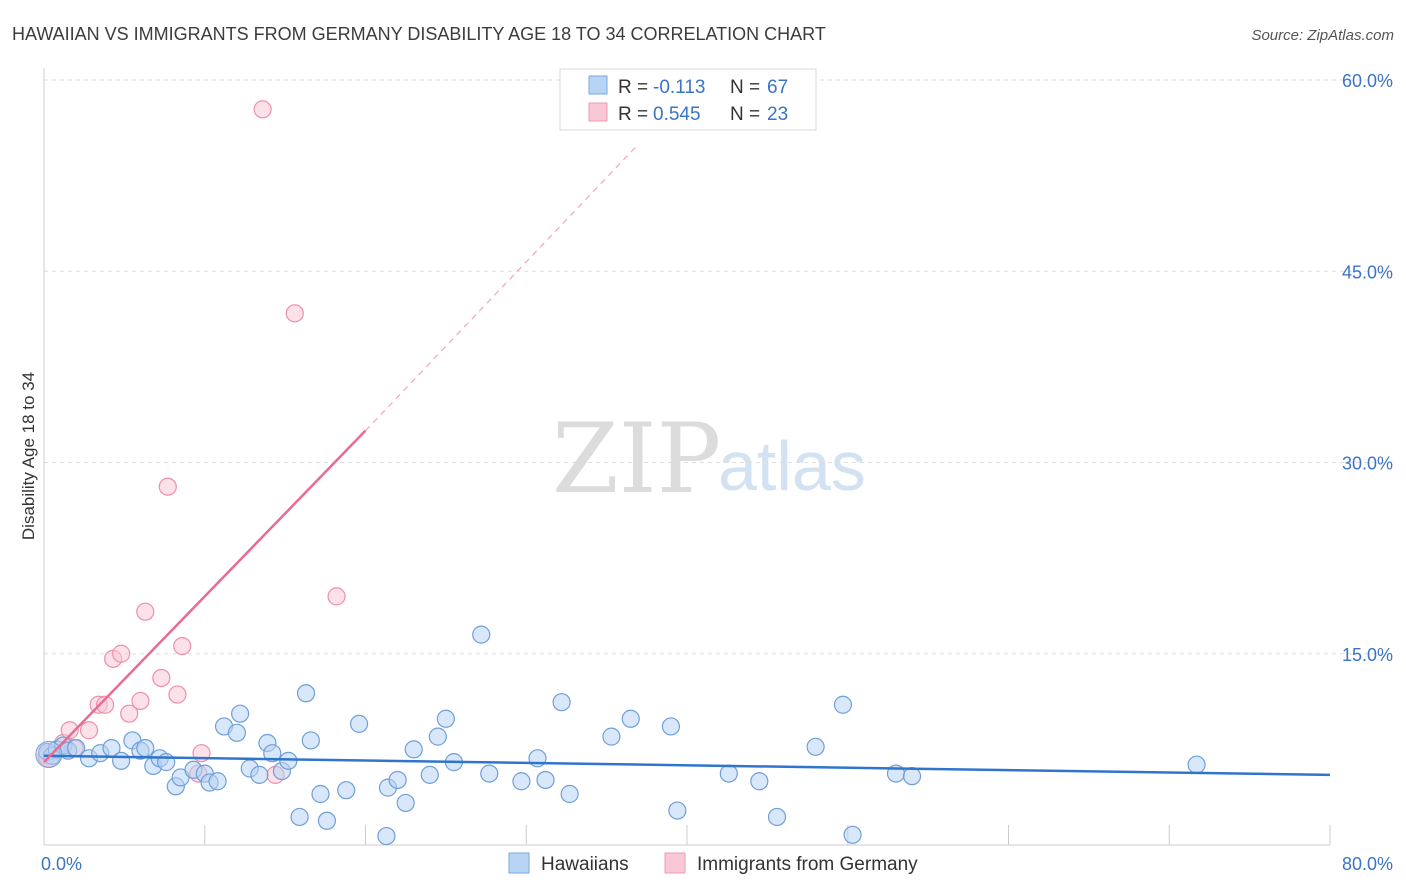 This screenshot has height=892, width=1406. What do you see at coordinates (688, 99) in the screenshot?
I see `stats-legend: R = -0.113 N = 67 R = 0.545 N = 23` at bounding box center [688, 99].